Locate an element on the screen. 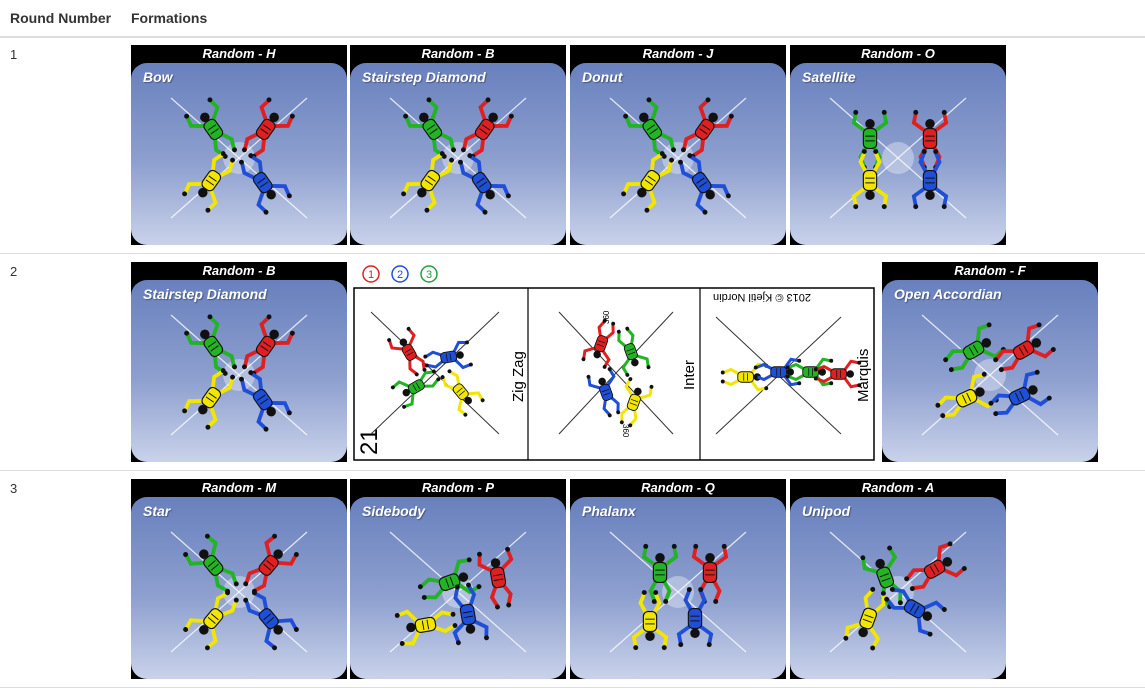  formation-panel: Donut is located at coordinates (678, 154).